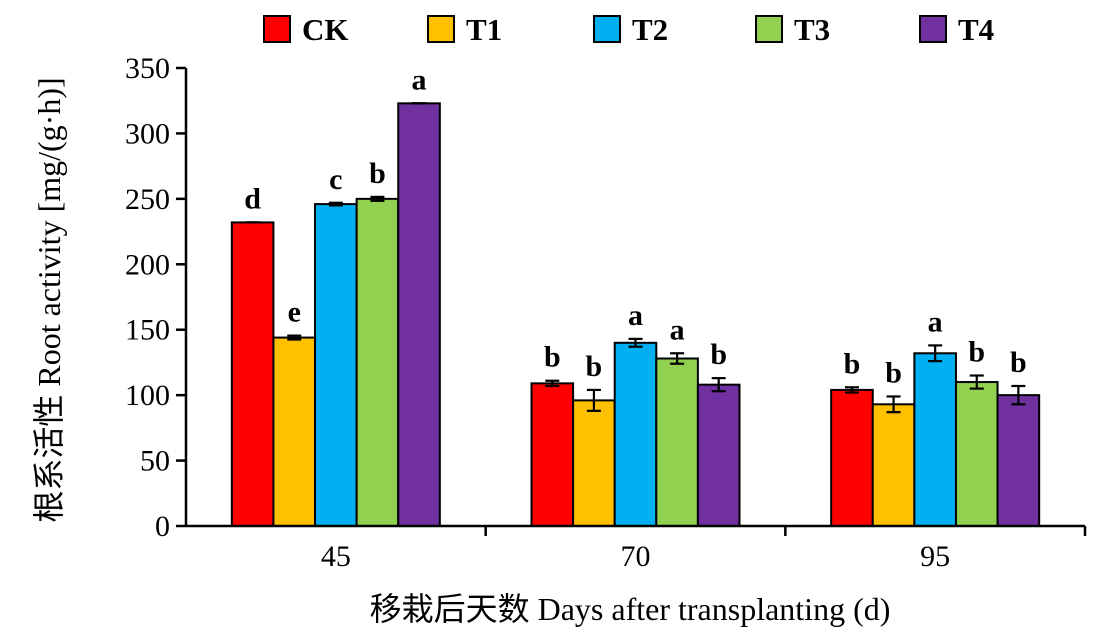 The width and height of the screenshot is (1094, 644). Describe the element at coordinates (294, 312) in the screenshot. I see `sig-letter-t1-45: e` at that location.